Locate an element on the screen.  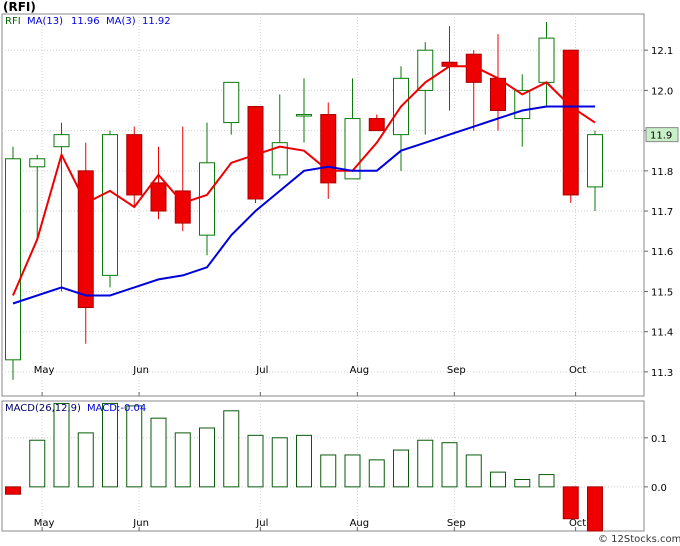
price-y-tick-label: 11.8 is located at coordinates (662, 172).